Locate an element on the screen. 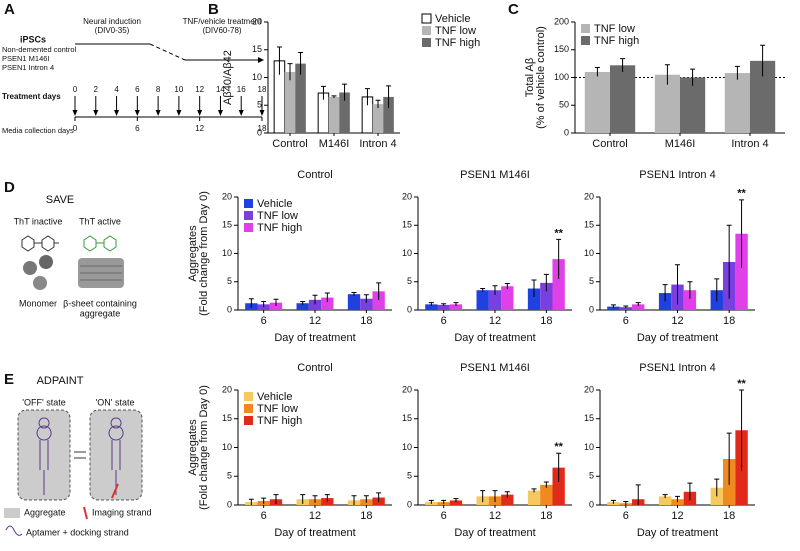  adpaint-on: 'ON' state is located at coordinates (115, 402).